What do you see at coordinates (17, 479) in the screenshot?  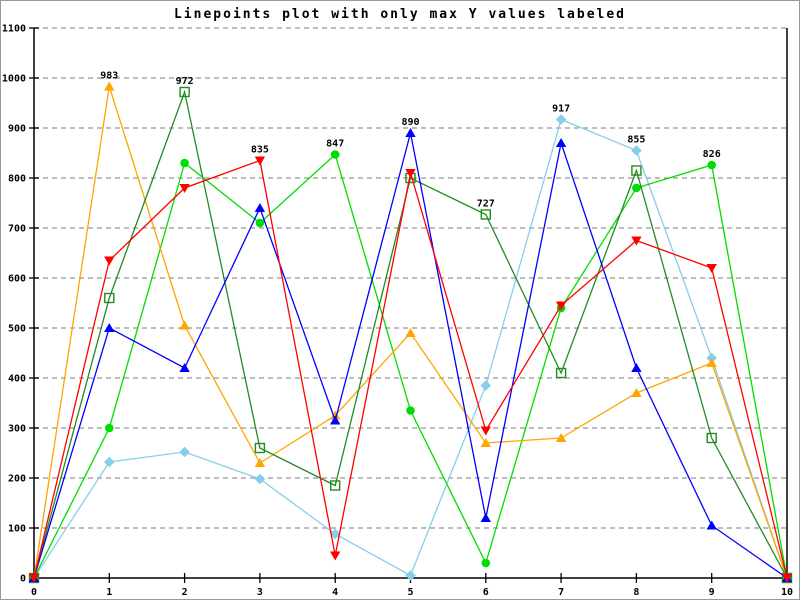 I see `y-tick-label: 200` at bounding box center [17, 479].